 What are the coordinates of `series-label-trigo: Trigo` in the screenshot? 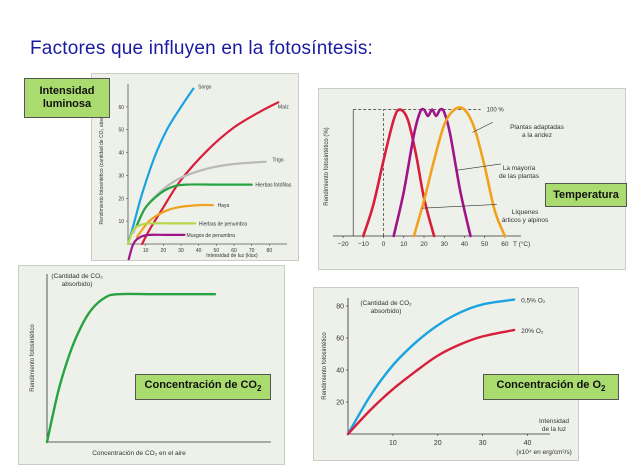 It's located at (277, 160).